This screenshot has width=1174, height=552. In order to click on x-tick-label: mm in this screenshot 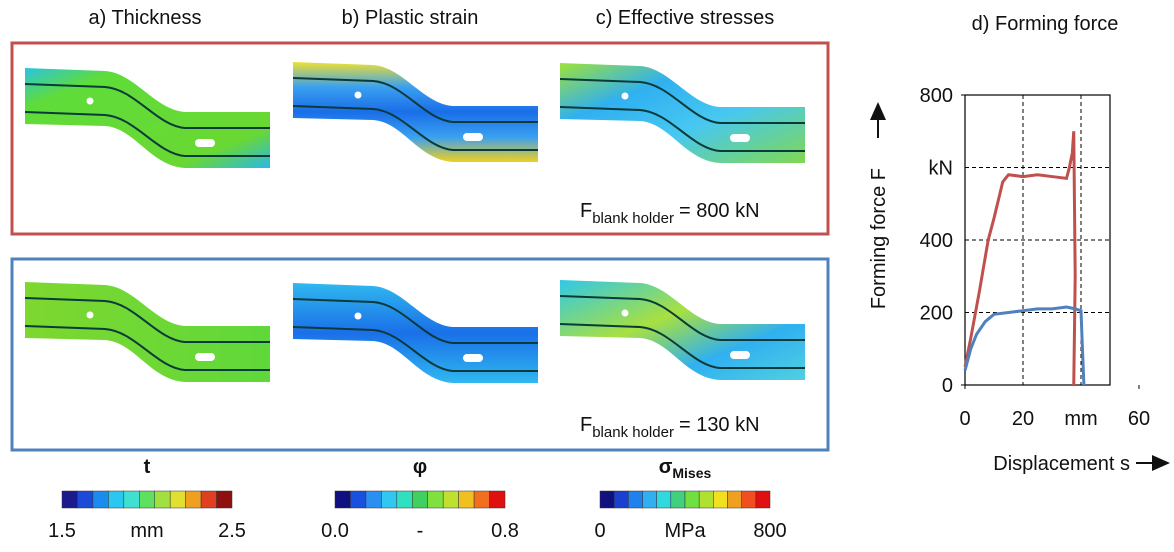, I will do `click(1080, 419)`.